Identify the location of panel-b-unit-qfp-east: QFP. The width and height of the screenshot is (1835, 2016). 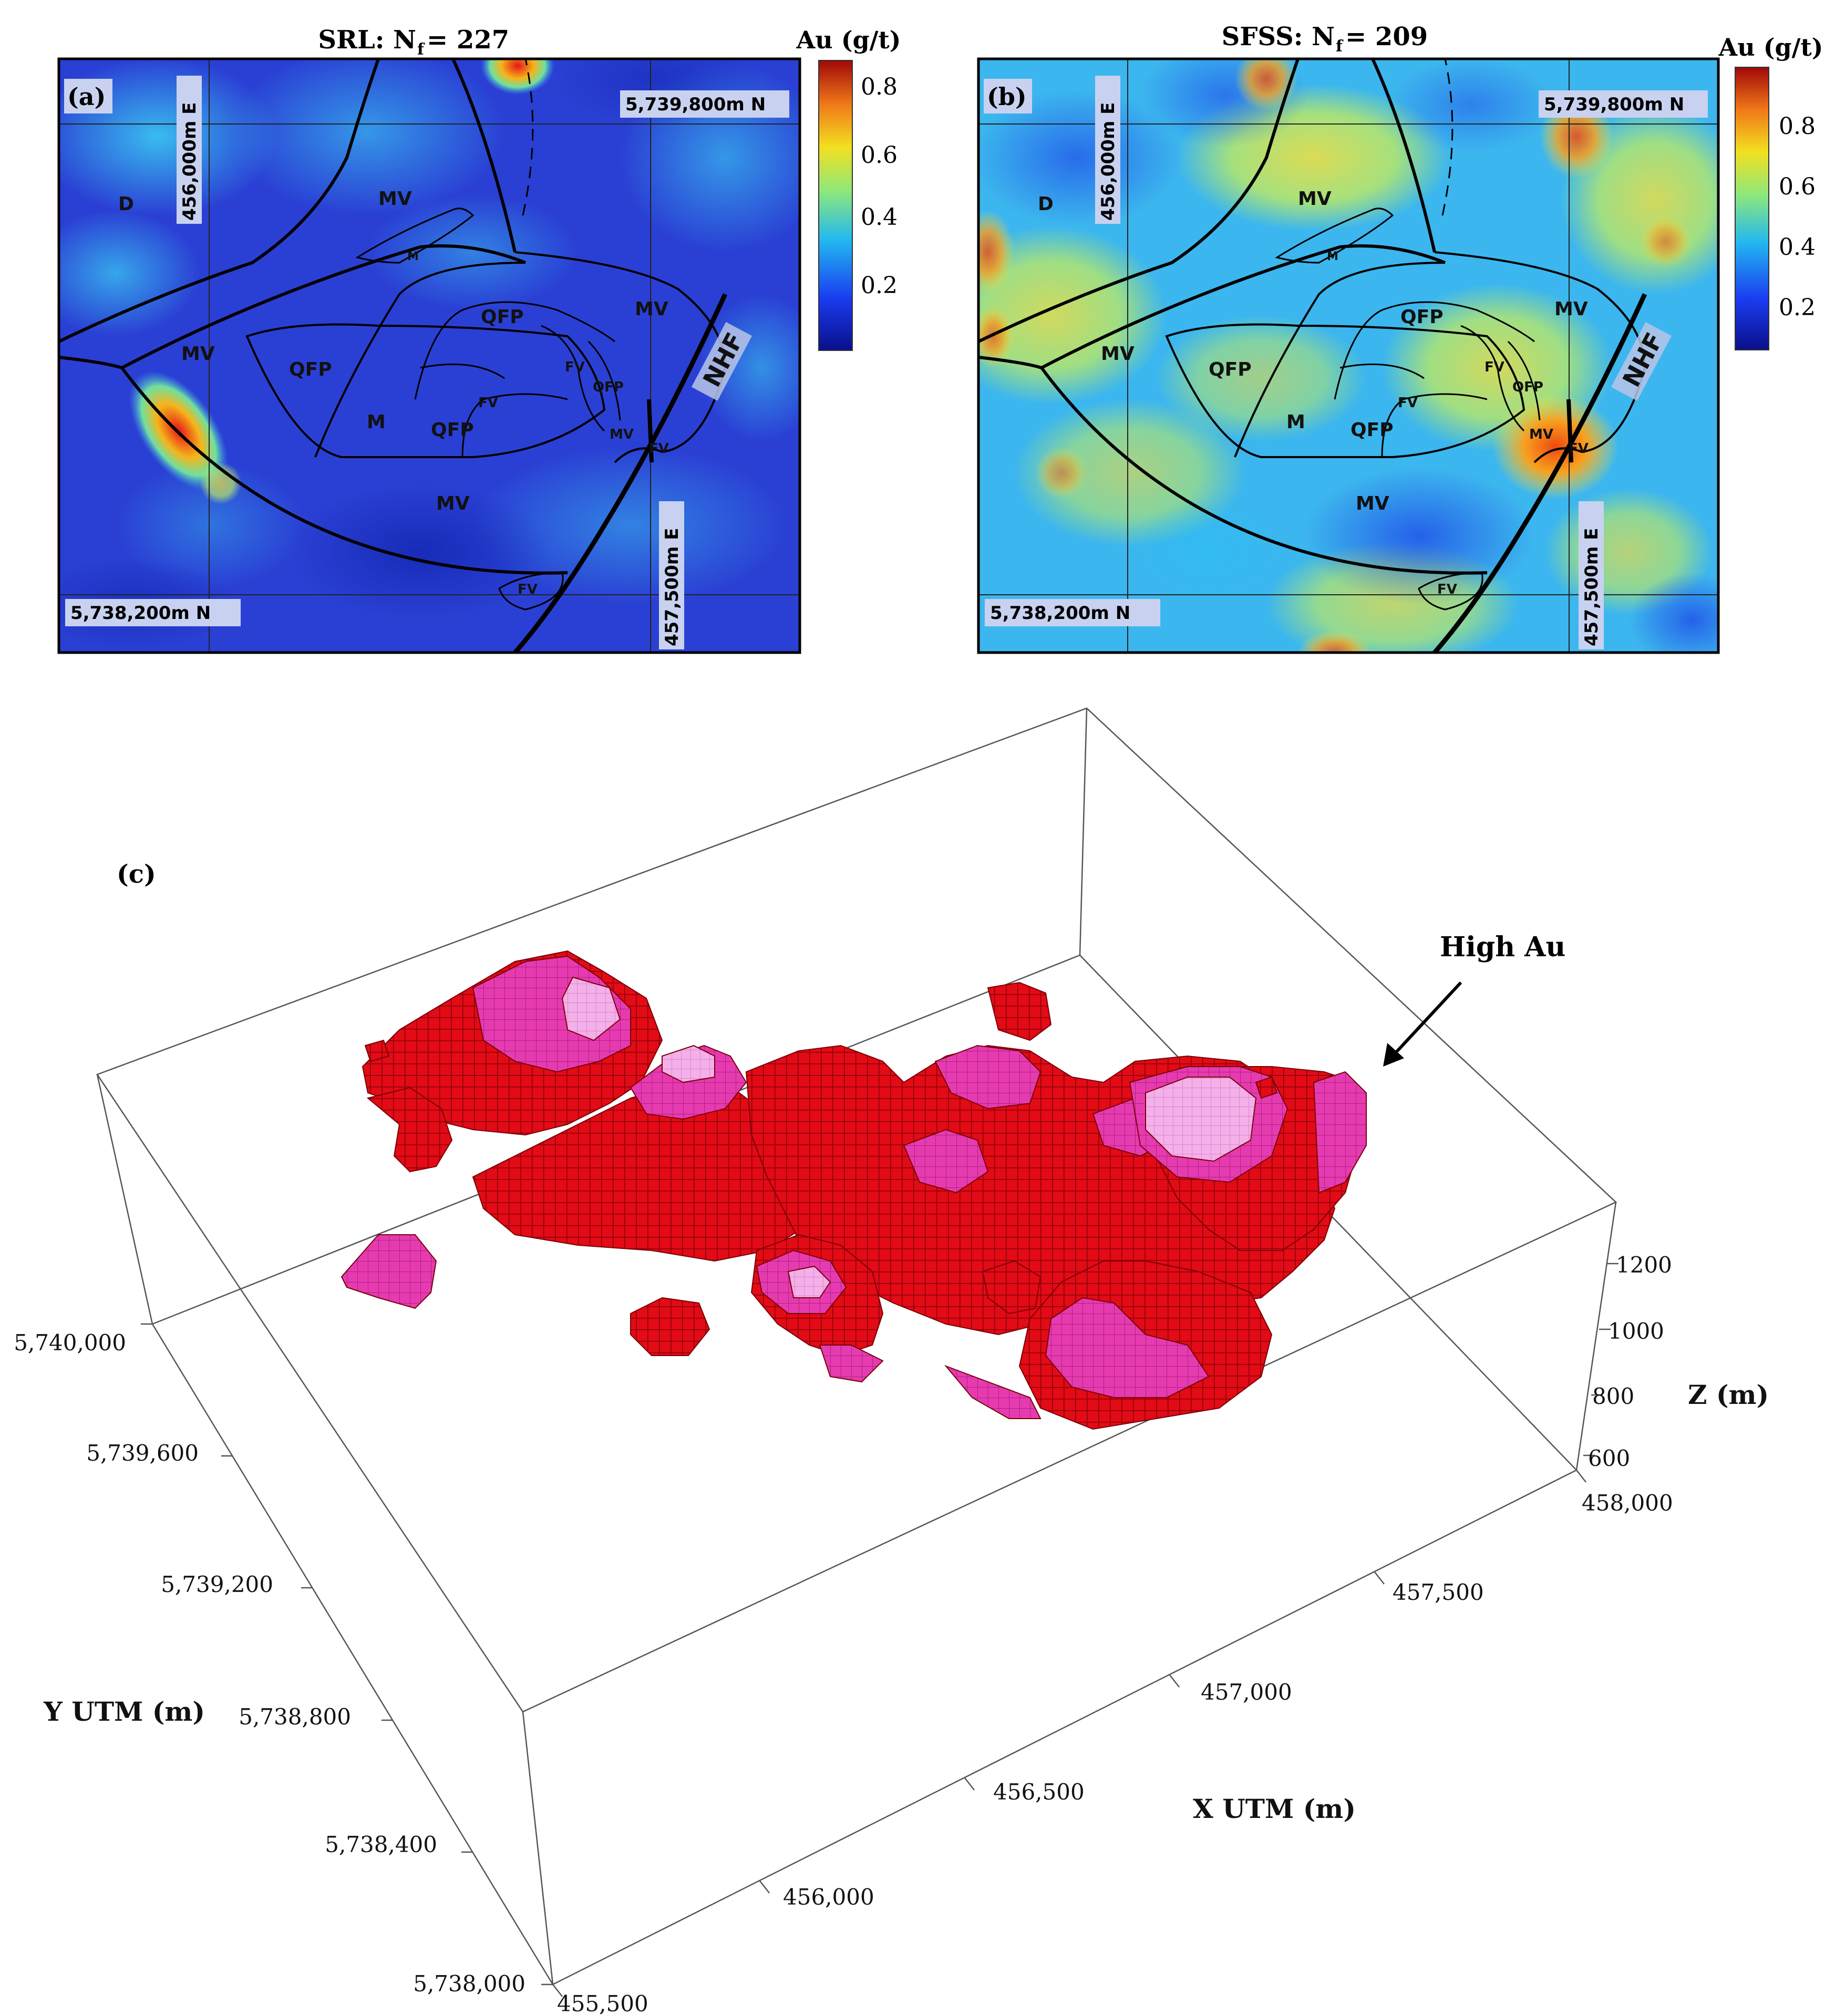
(1527, 387).